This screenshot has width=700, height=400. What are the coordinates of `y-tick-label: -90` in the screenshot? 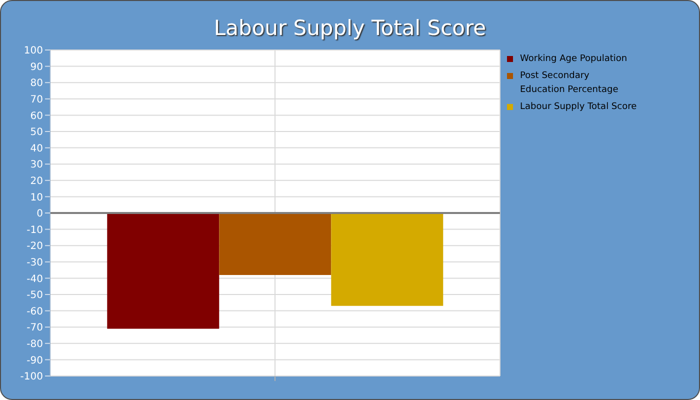 It's located at (34, 360).